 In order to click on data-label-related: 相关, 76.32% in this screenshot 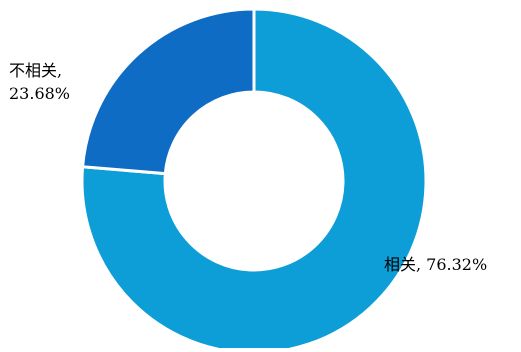, I will do `click(435, 264)`.